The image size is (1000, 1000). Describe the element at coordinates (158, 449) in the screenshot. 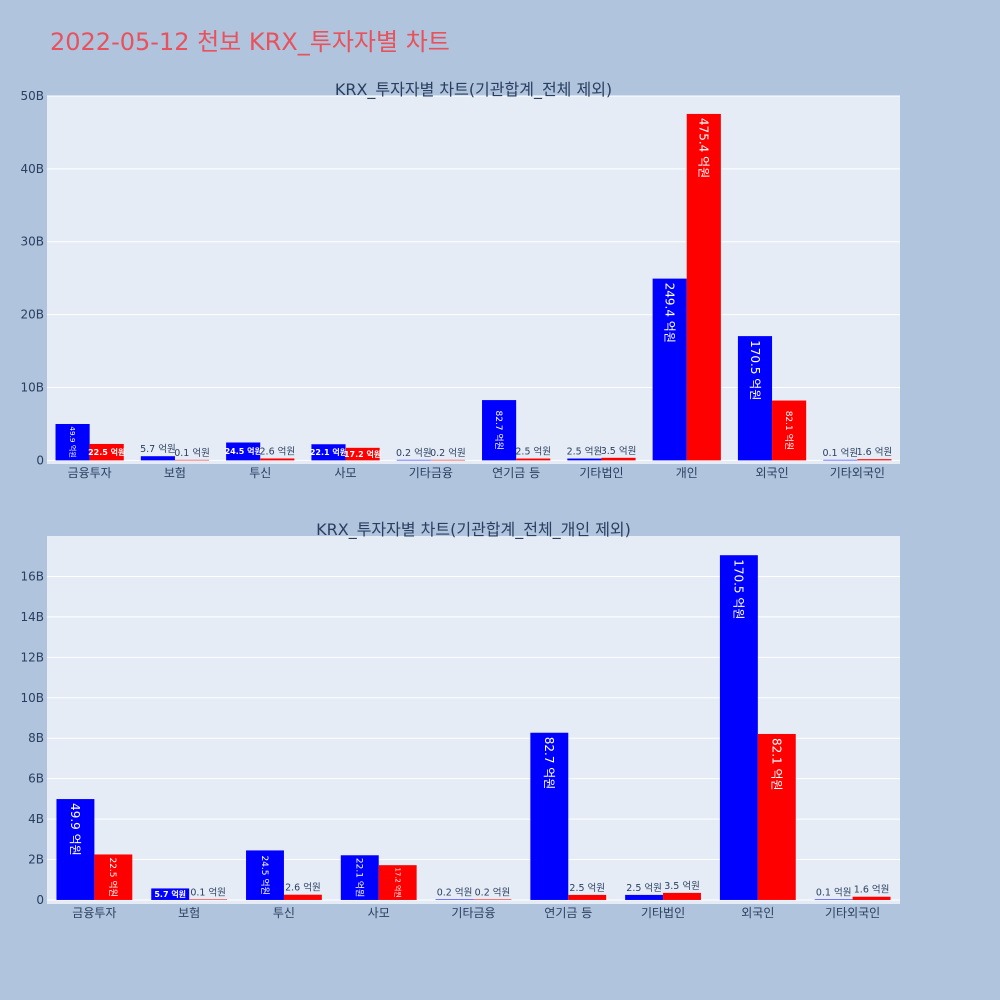

I see `bar-value-label: 5.7 억원` at that location.